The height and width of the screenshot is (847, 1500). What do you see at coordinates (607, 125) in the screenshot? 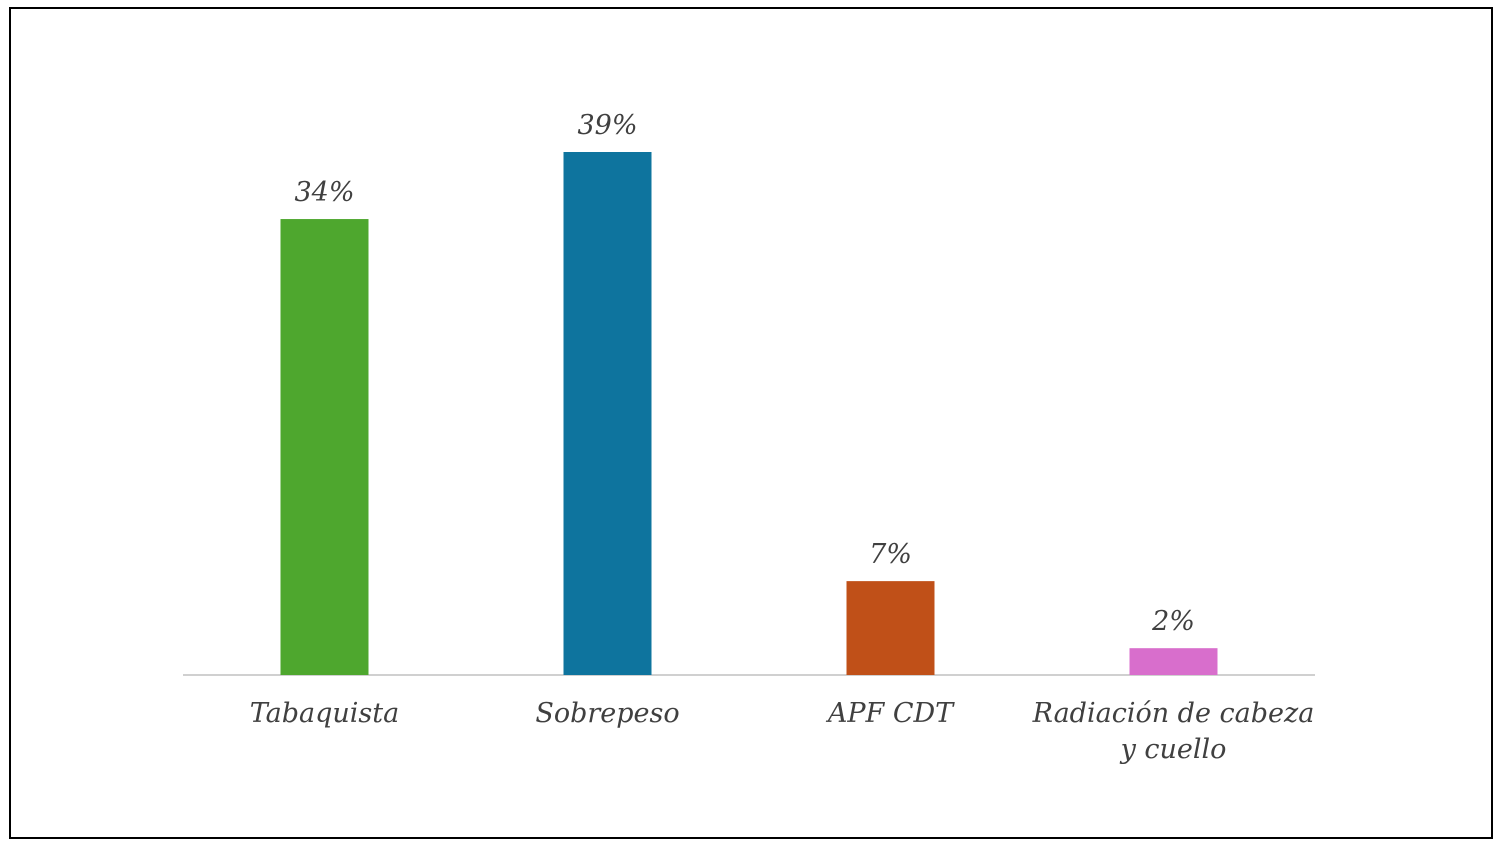
I see `data-label: 39%` at bounding box center [607, 125].